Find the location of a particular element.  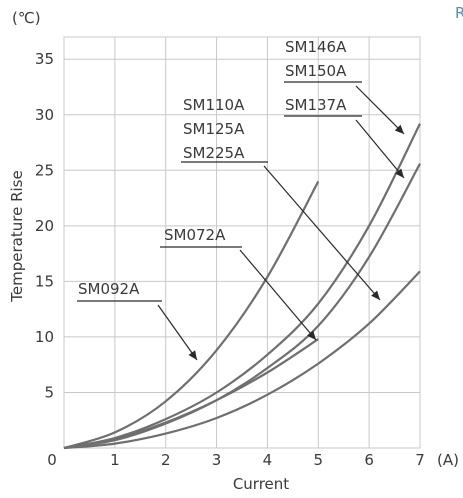

x-axis-title: Current is located at coordinates (261, 484).